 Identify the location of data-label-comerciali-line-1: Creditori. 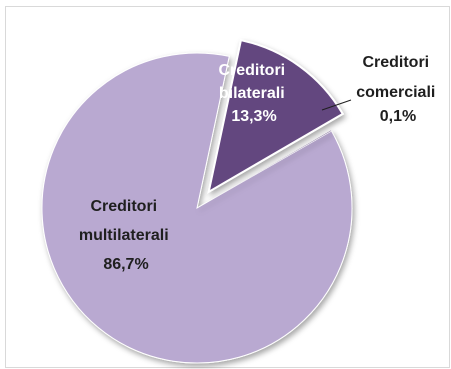
(395, 62).